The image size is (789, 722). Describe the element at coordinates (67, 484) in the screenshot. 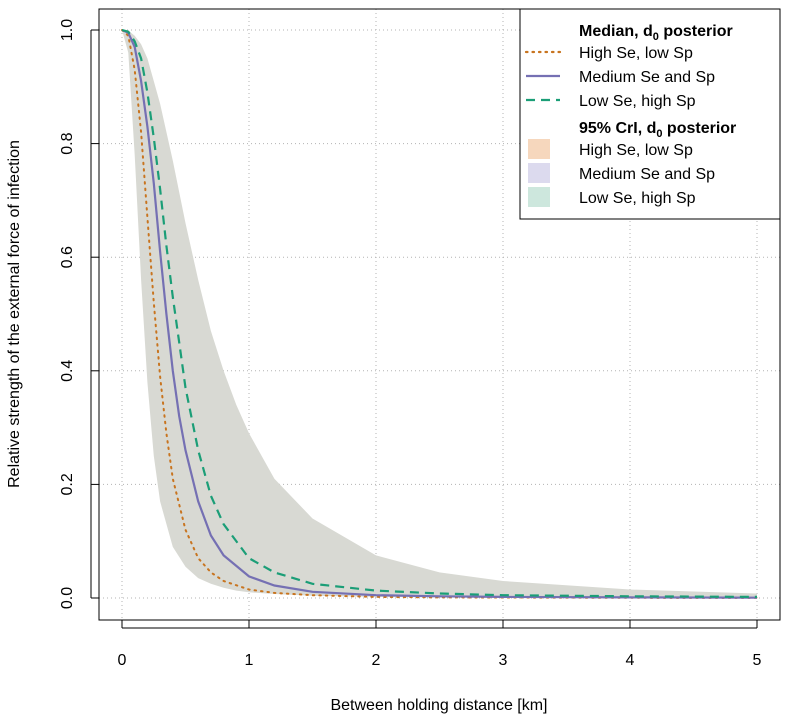

I see `y-tick-label: 0.2` at that location.